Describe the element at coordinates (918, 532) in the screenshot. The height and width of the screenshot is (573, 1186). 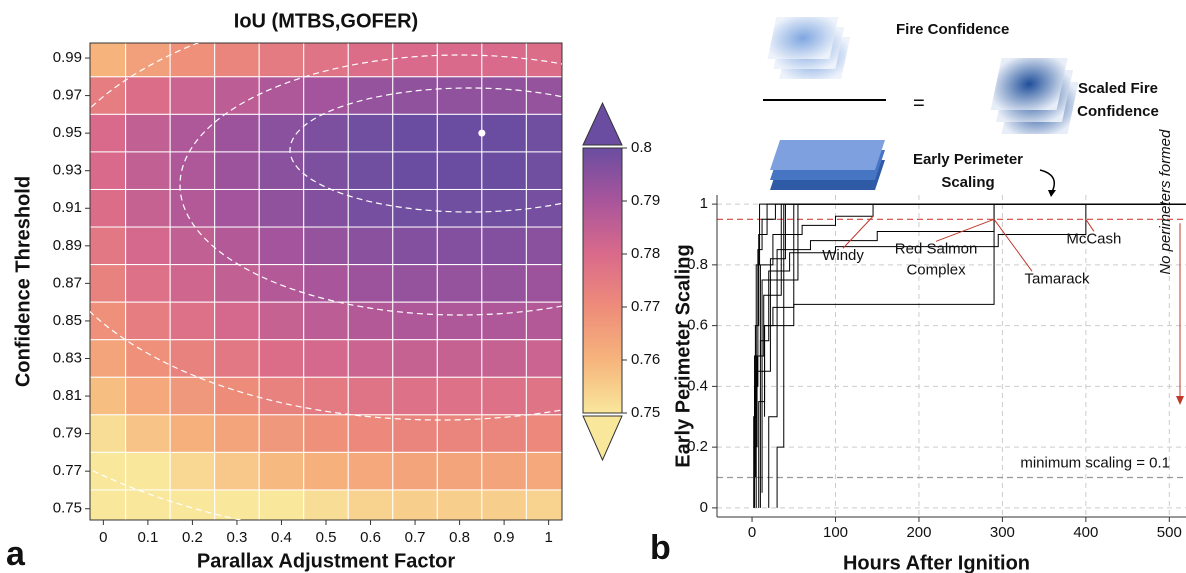
I see `x-tick-label: 200` at that location.